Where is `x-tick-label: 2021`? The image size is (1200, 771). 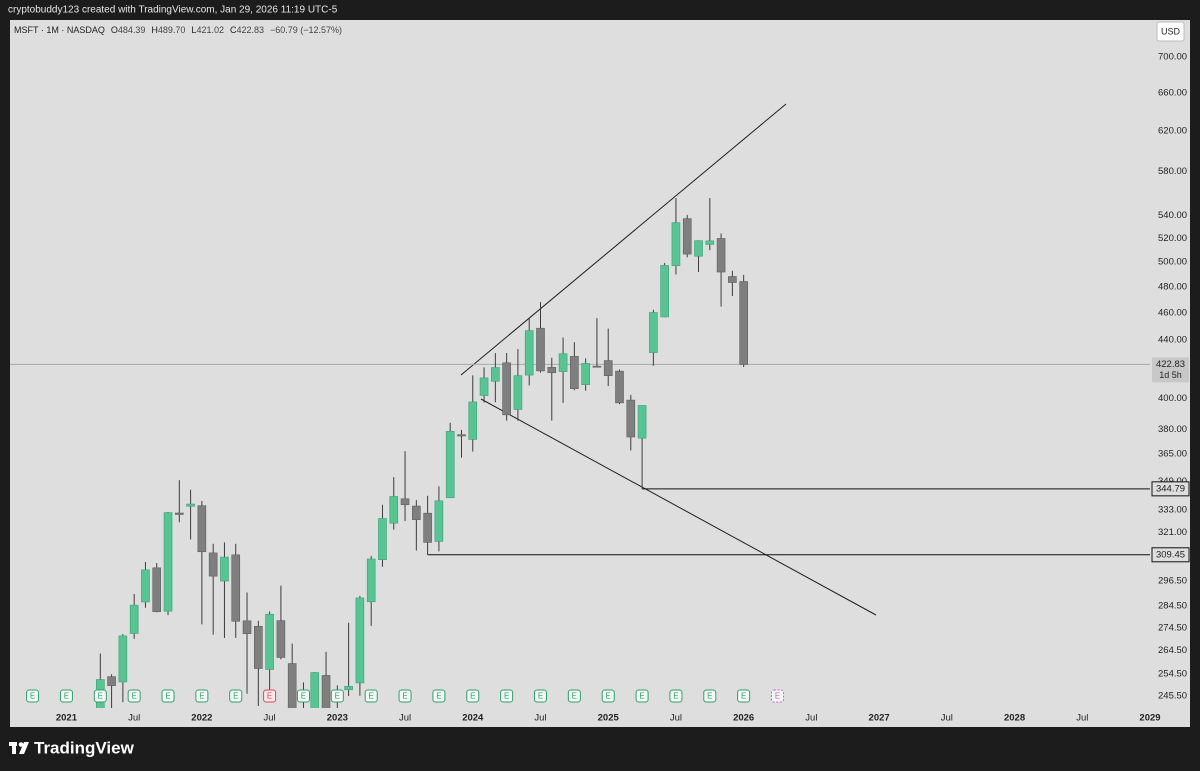 x-tick-label: 2021 is located at coordinates (67, 718).